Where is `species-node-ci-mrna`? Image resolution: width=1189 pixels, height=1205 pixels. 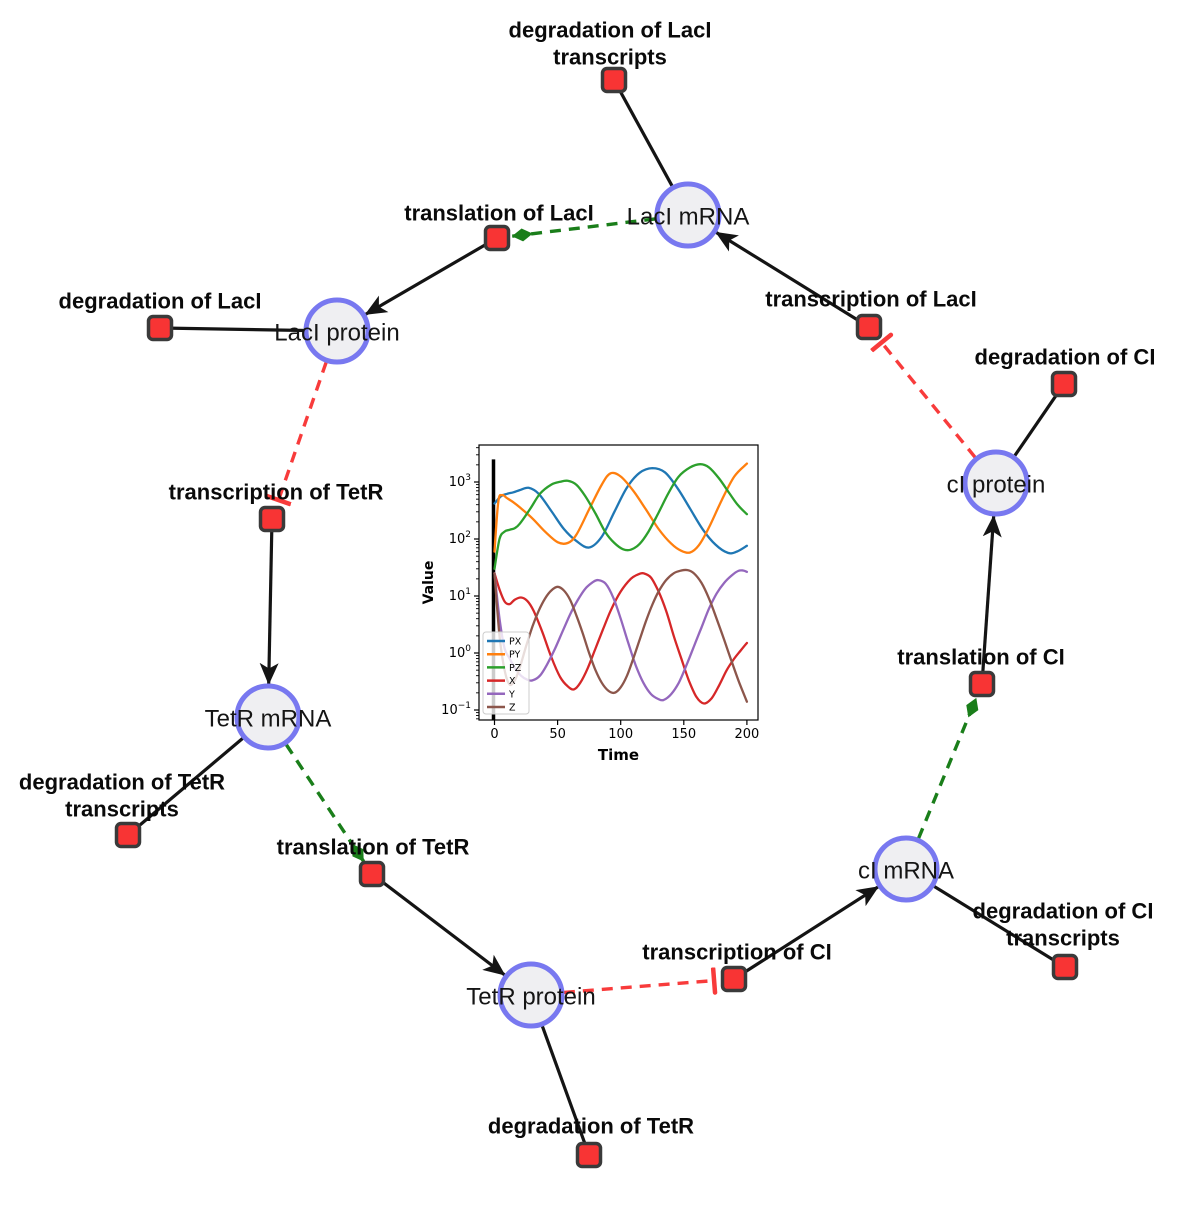 species-node-ci-mrna is located at coordinates (906, 869).